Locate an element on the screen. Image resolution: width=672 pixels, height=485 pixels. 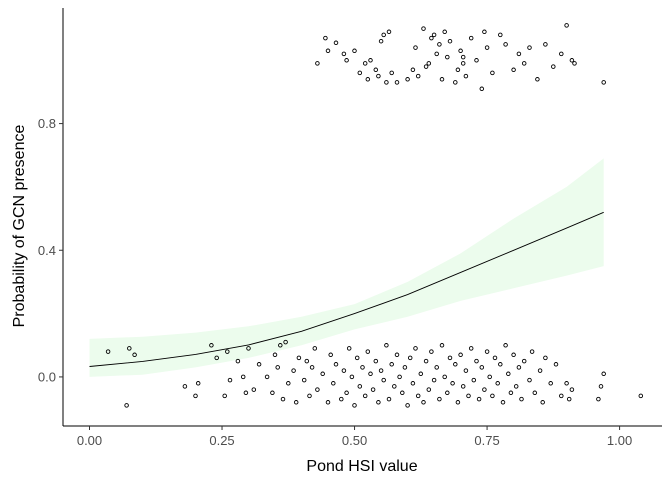
y-tick-label: 0.4 is located at coordinates (47, 250).